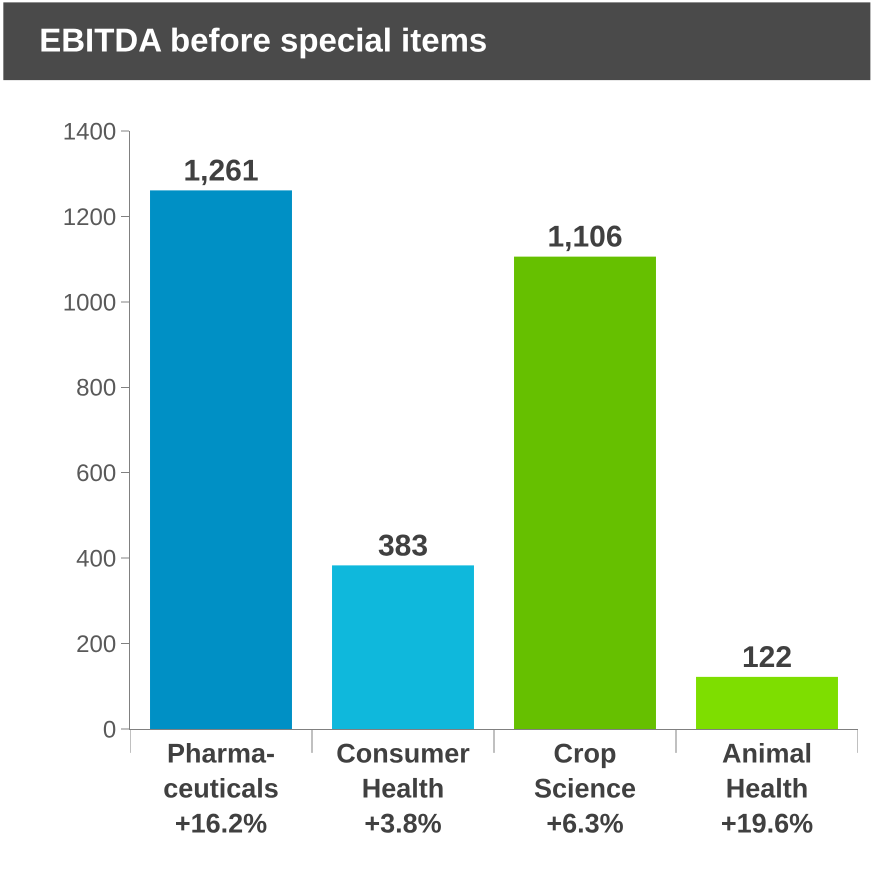 This screenshot has width=871, height=883. I want to click on chart-title: EBITDA before special items, so click(263, 39).